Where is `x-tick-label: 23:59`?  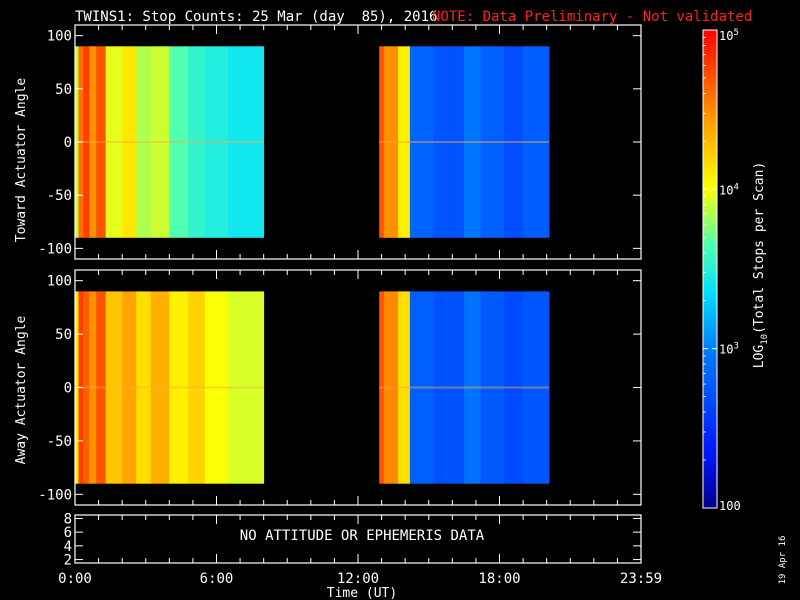
x-tick-label: 23:59 is located at coordinates (641, 579).